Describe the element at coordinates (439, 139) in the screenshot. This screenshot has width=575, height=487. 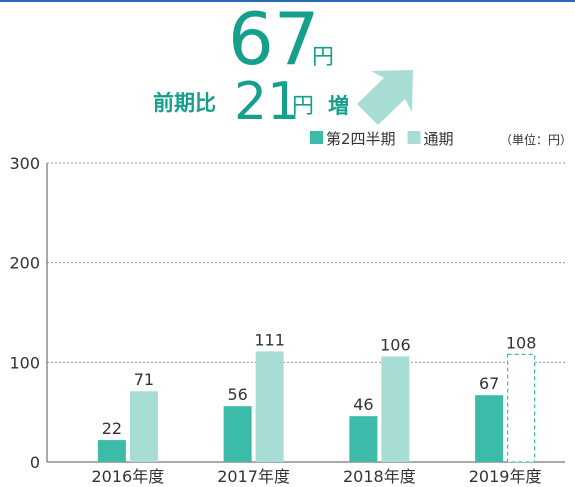
I see `legend-label: 通期` at that location.